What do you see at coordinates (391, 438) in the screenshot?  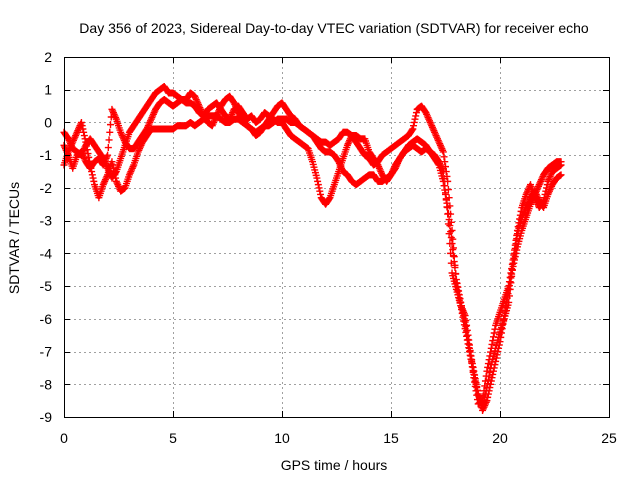 I see `x-tick-label: 15` at bounding box center [391, 438].